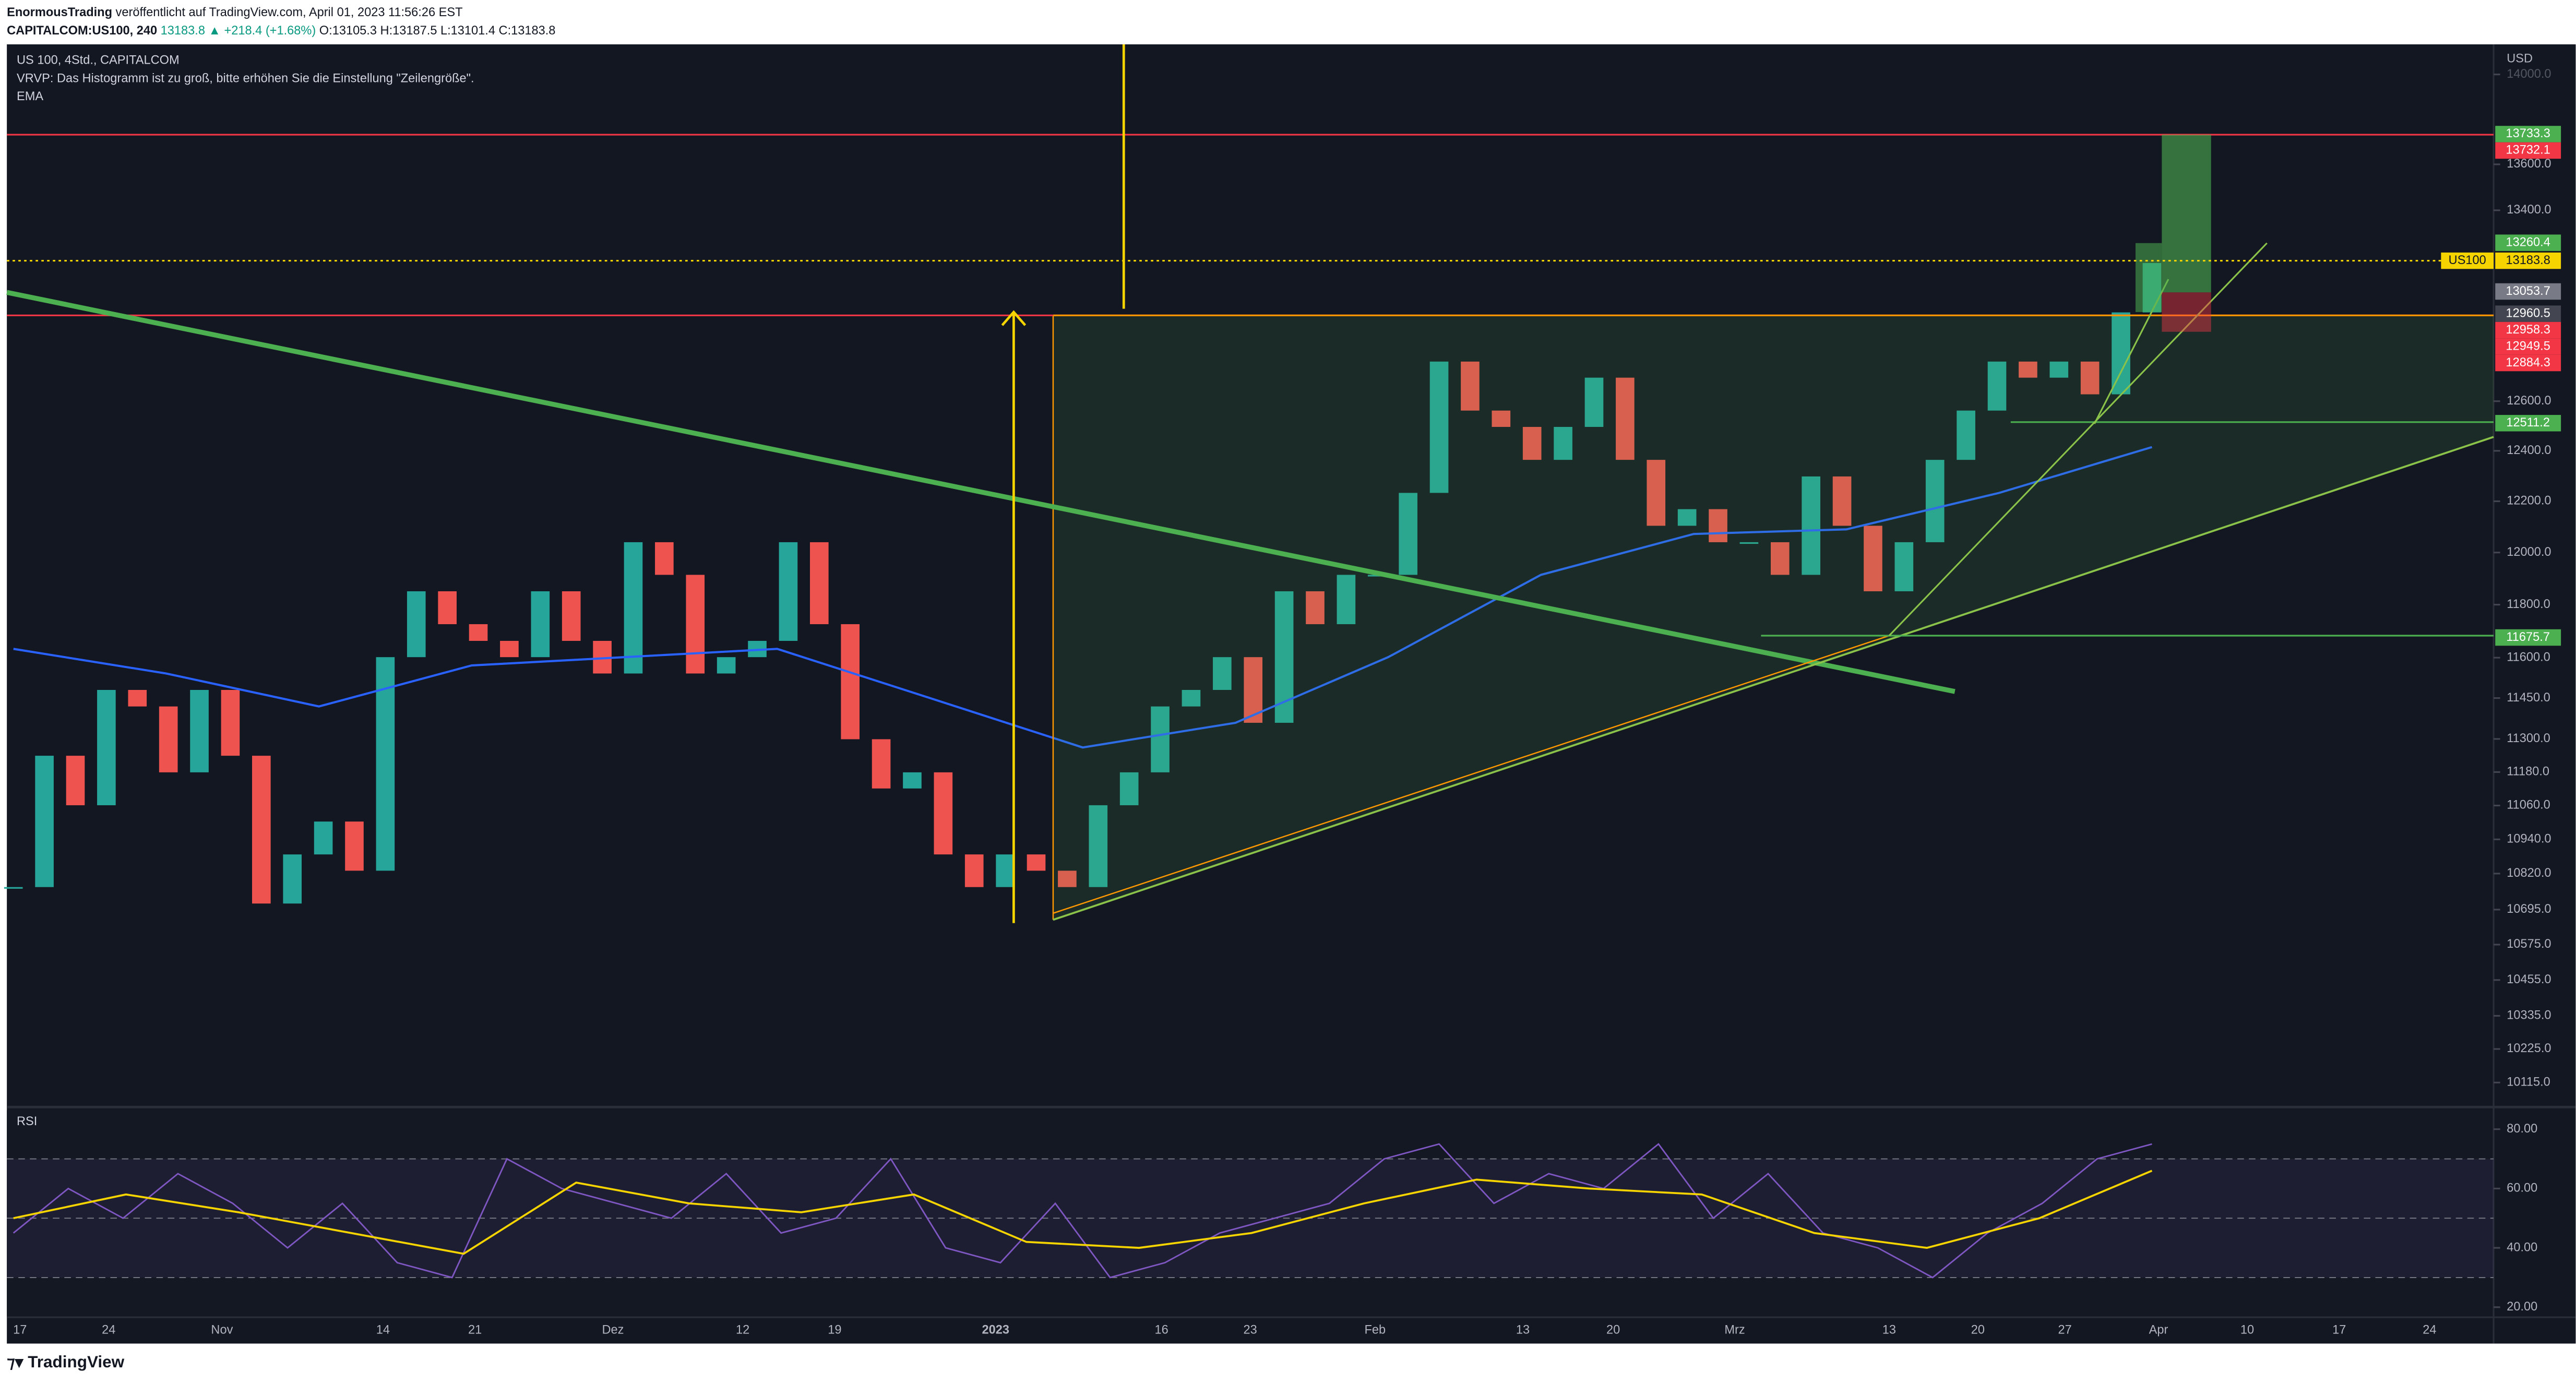 This screenshot has width=2576, height=1383. What do you see at coordinates (2529, 164) in the screenshot?
I see `y-tick-label: 13600.0` at bounding box center [2529, 164].